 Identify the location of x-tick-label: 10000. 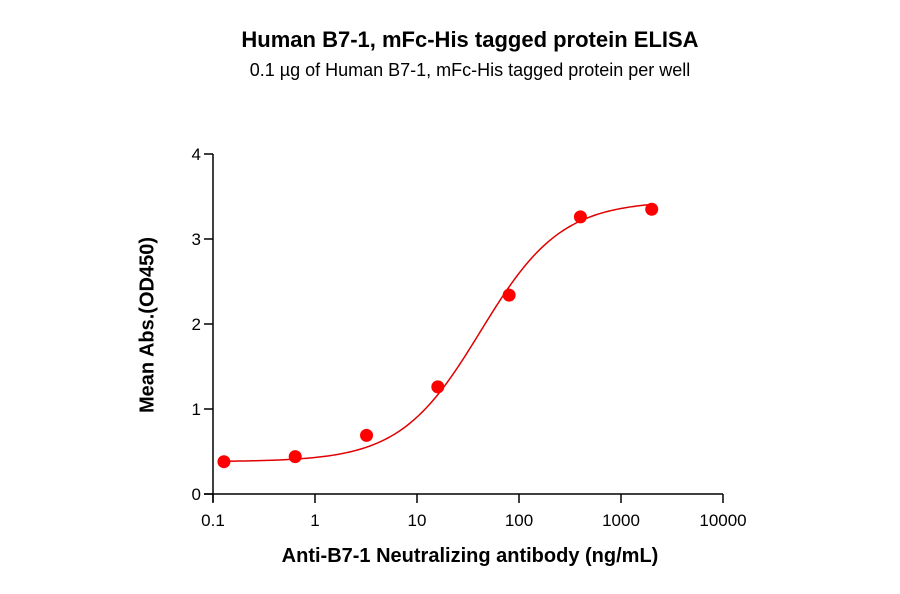
(722, 520).